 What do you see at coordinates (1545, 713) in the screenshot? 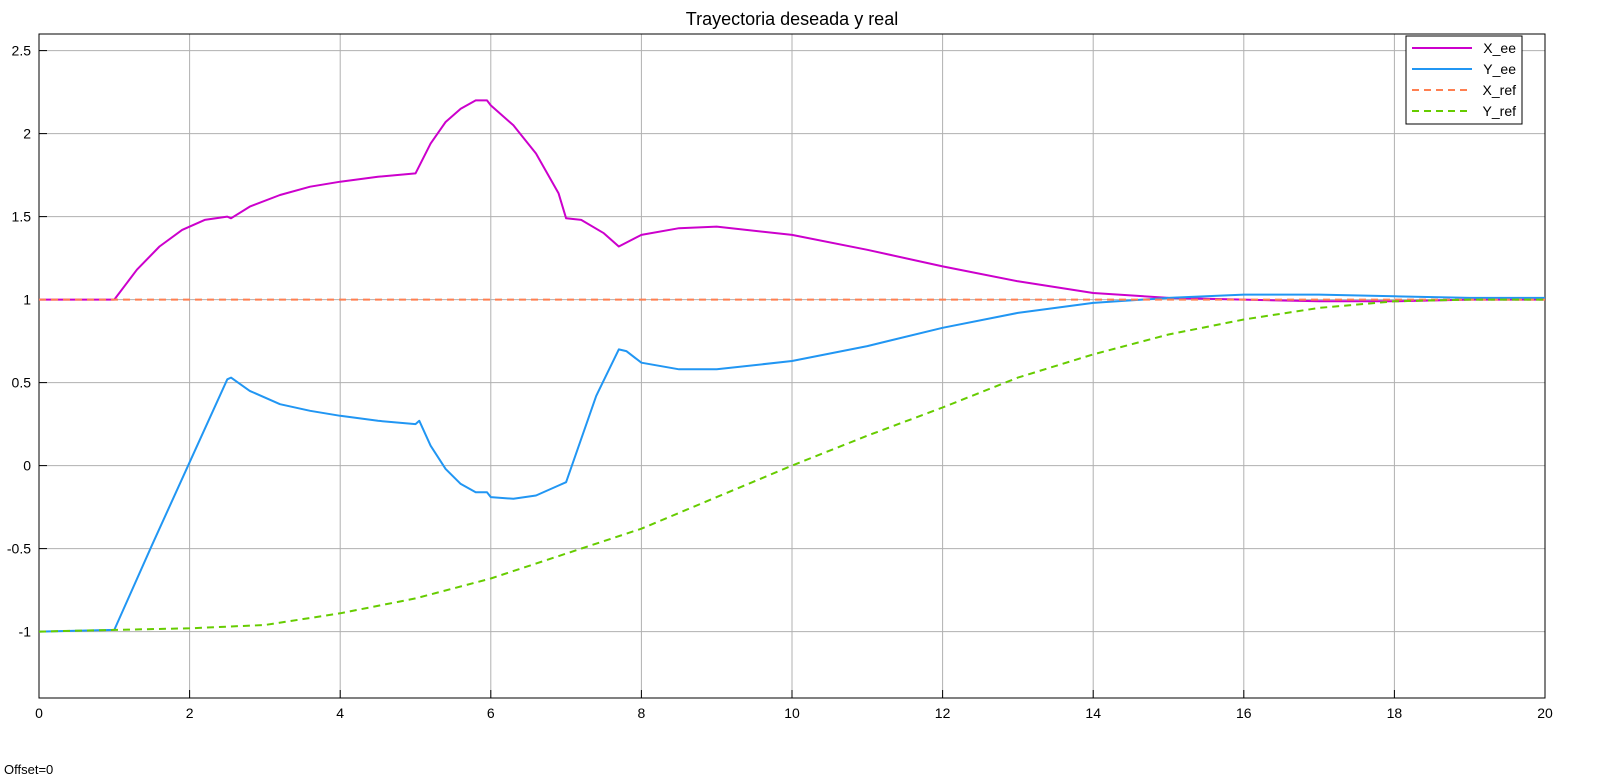
I see `x-tick-label: 20` at bounding box center [1545, 713].